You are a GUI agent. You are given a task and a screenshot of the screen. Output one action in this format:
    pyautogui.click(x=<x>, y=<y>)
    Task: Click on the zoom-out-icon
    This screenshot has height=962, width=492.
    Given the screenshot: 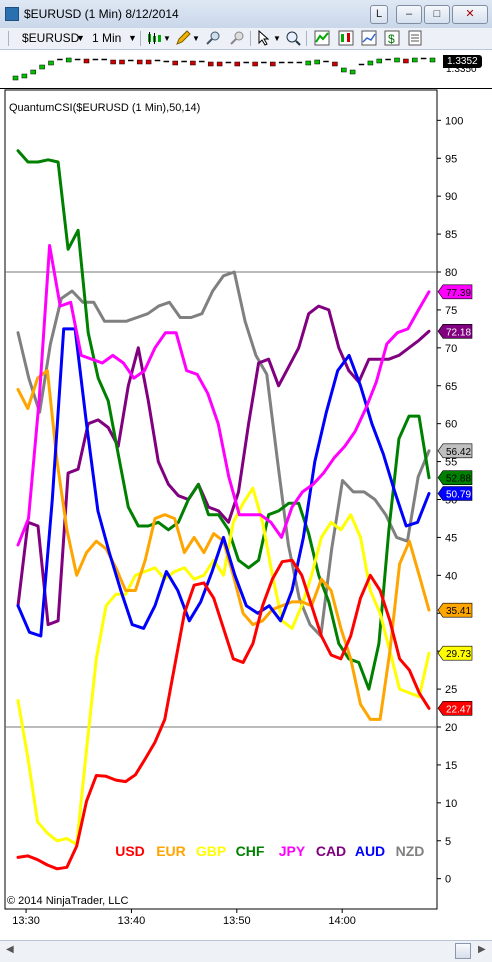 What is the action you would take?
    pyautogui.click(x=237, y=38)
    